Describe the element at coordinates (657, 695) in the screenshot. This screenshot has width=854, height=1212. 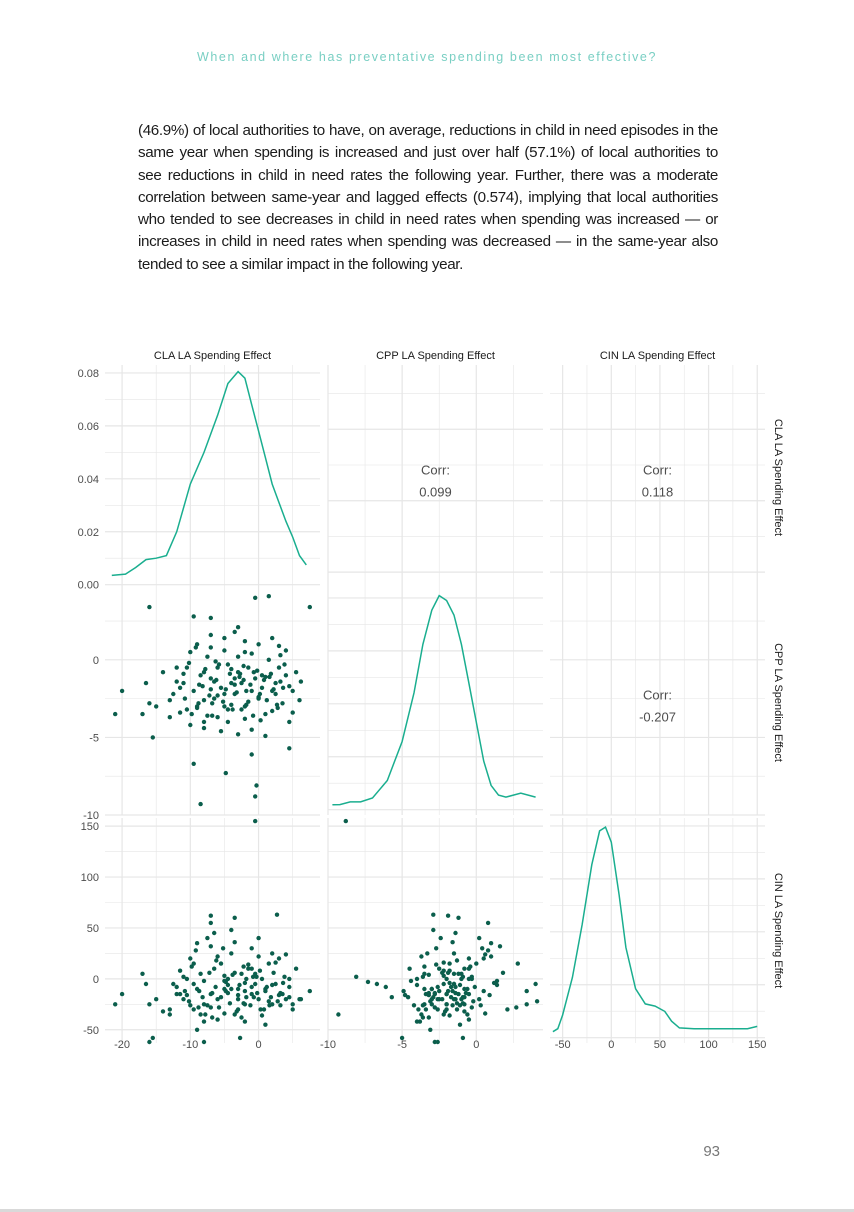
I see `correlation-label: Corr:` at that location.